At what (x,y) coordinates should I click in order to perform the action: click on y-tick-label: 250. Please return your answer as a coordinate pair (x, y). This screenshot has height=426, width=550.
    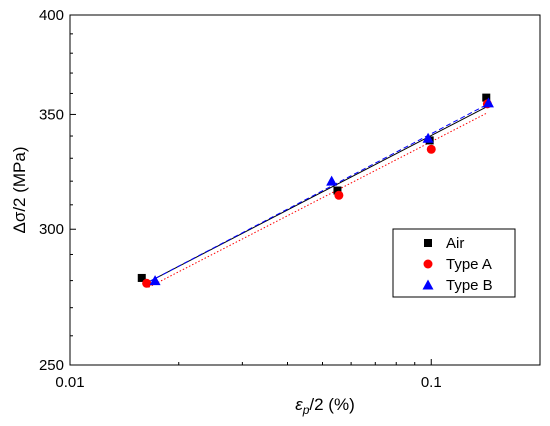
    Looking at the image, I should click on (51, 365).